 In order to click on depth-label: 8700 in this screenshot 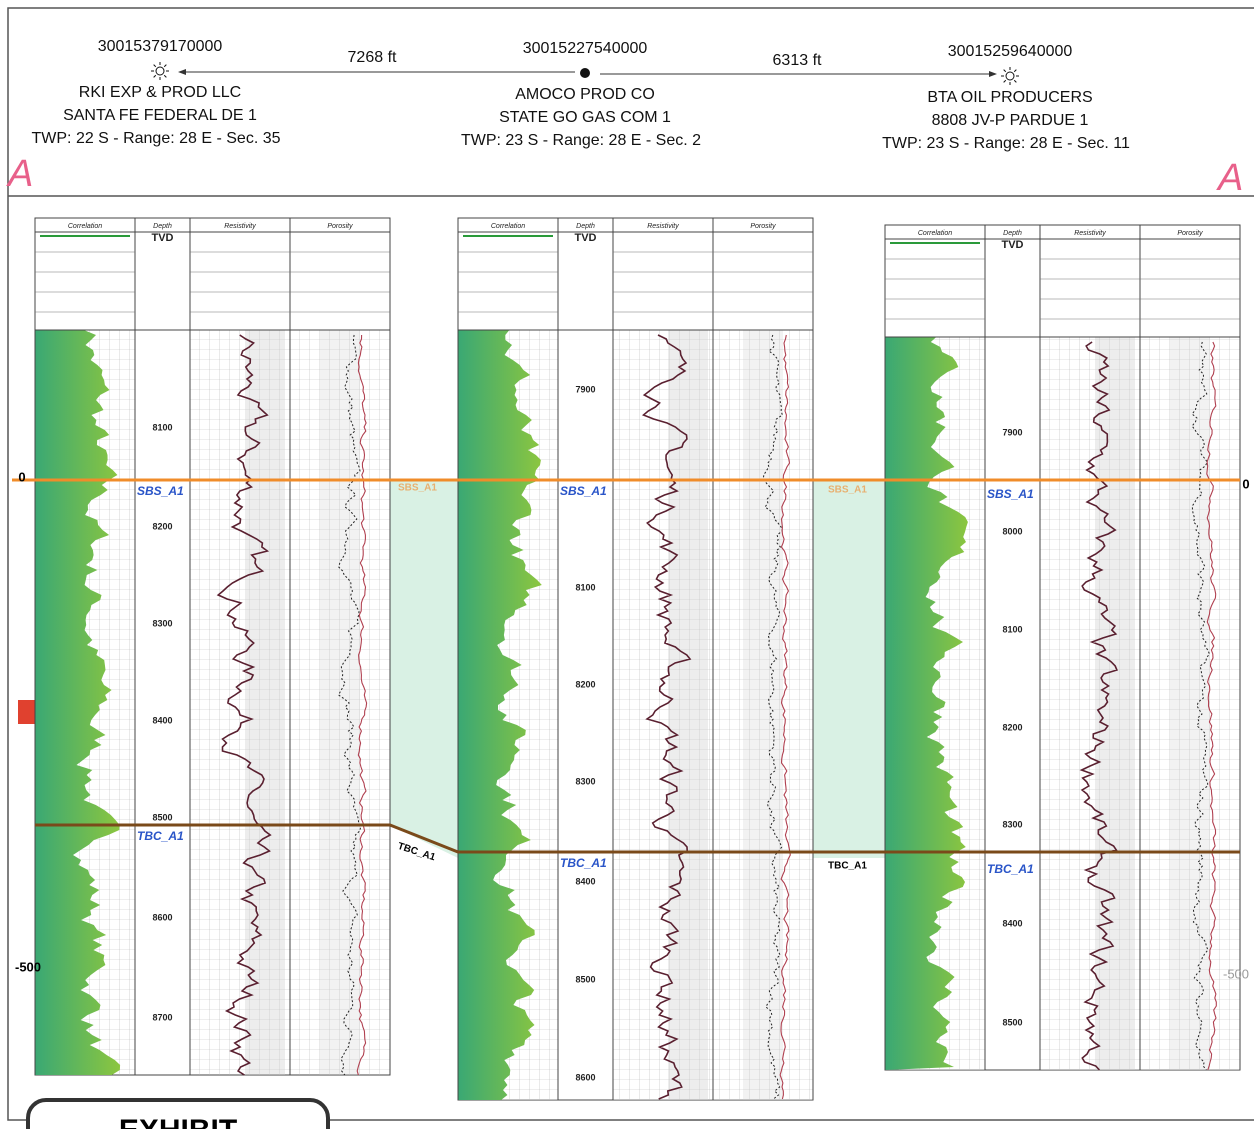, I will do `click(162, 1017)`.